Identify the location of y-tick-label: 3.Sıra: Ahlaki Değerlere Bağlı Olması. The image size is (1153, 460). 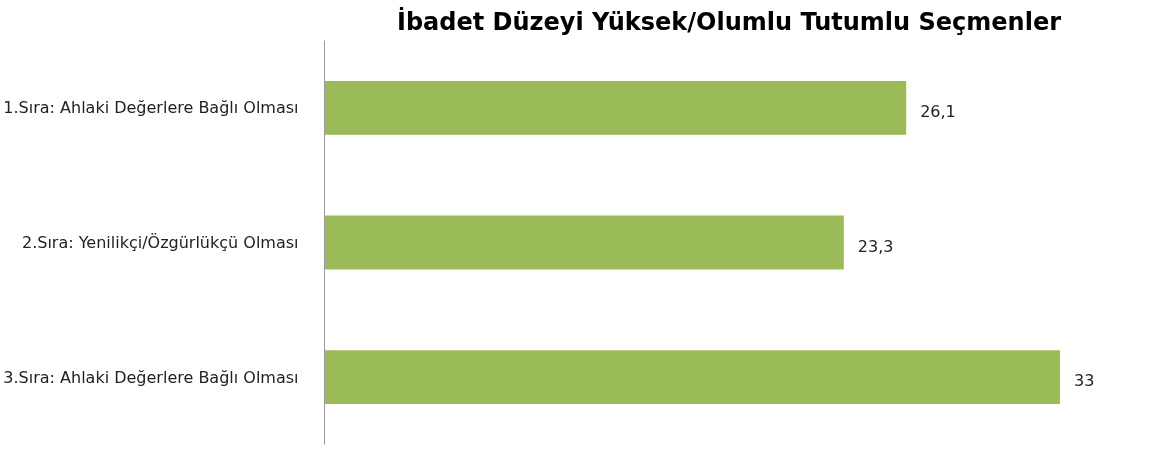
(151, 377).